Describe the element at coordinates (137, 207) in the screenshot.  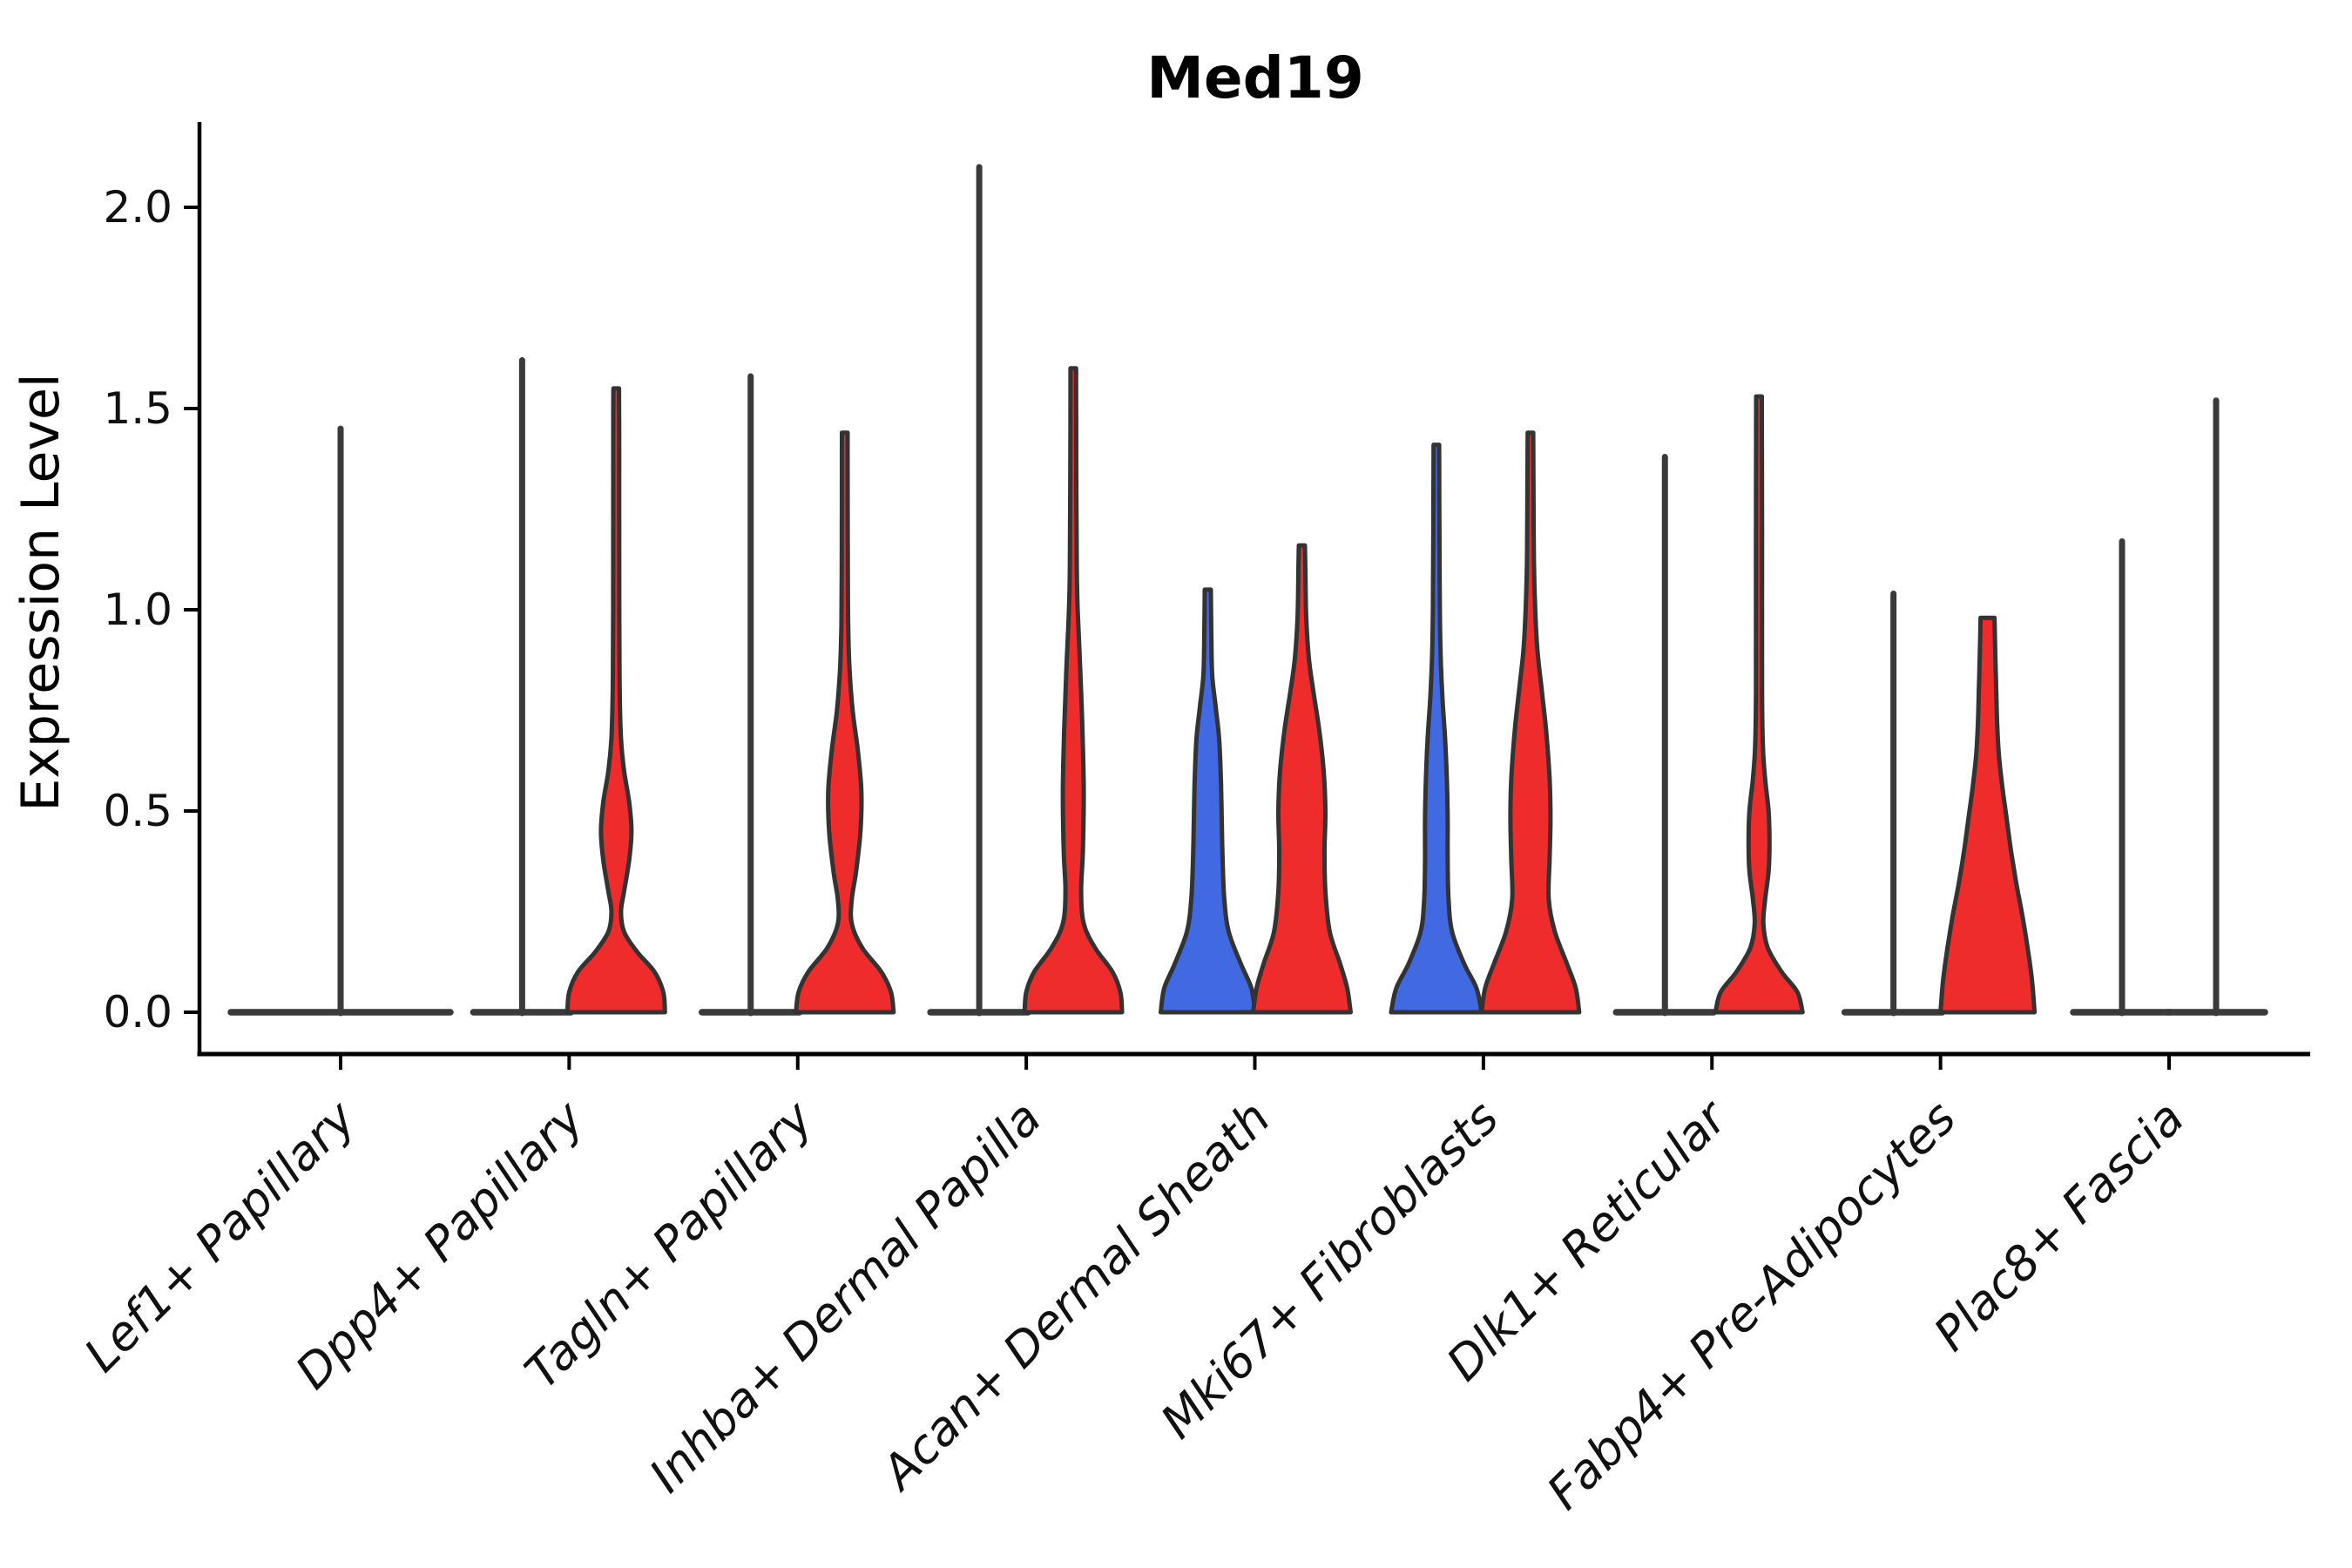
I see `y-tick-label: 2.0` at that location.